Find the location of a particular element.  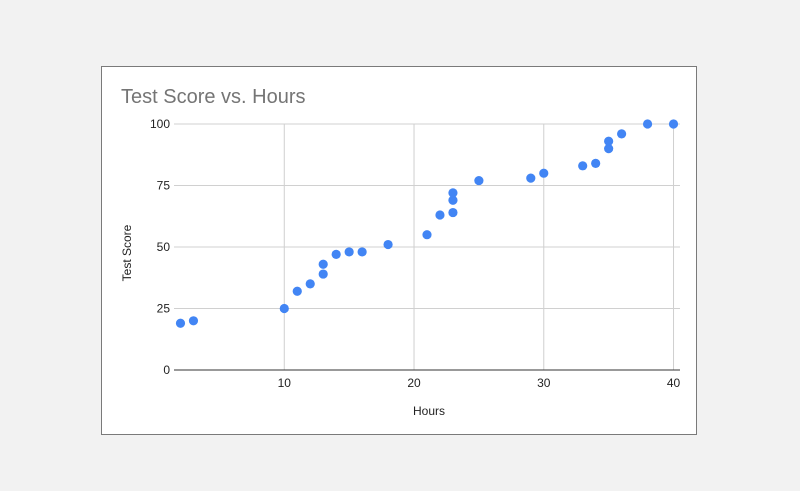

y-tick-label: 50 is located at coordinates (164, 247).